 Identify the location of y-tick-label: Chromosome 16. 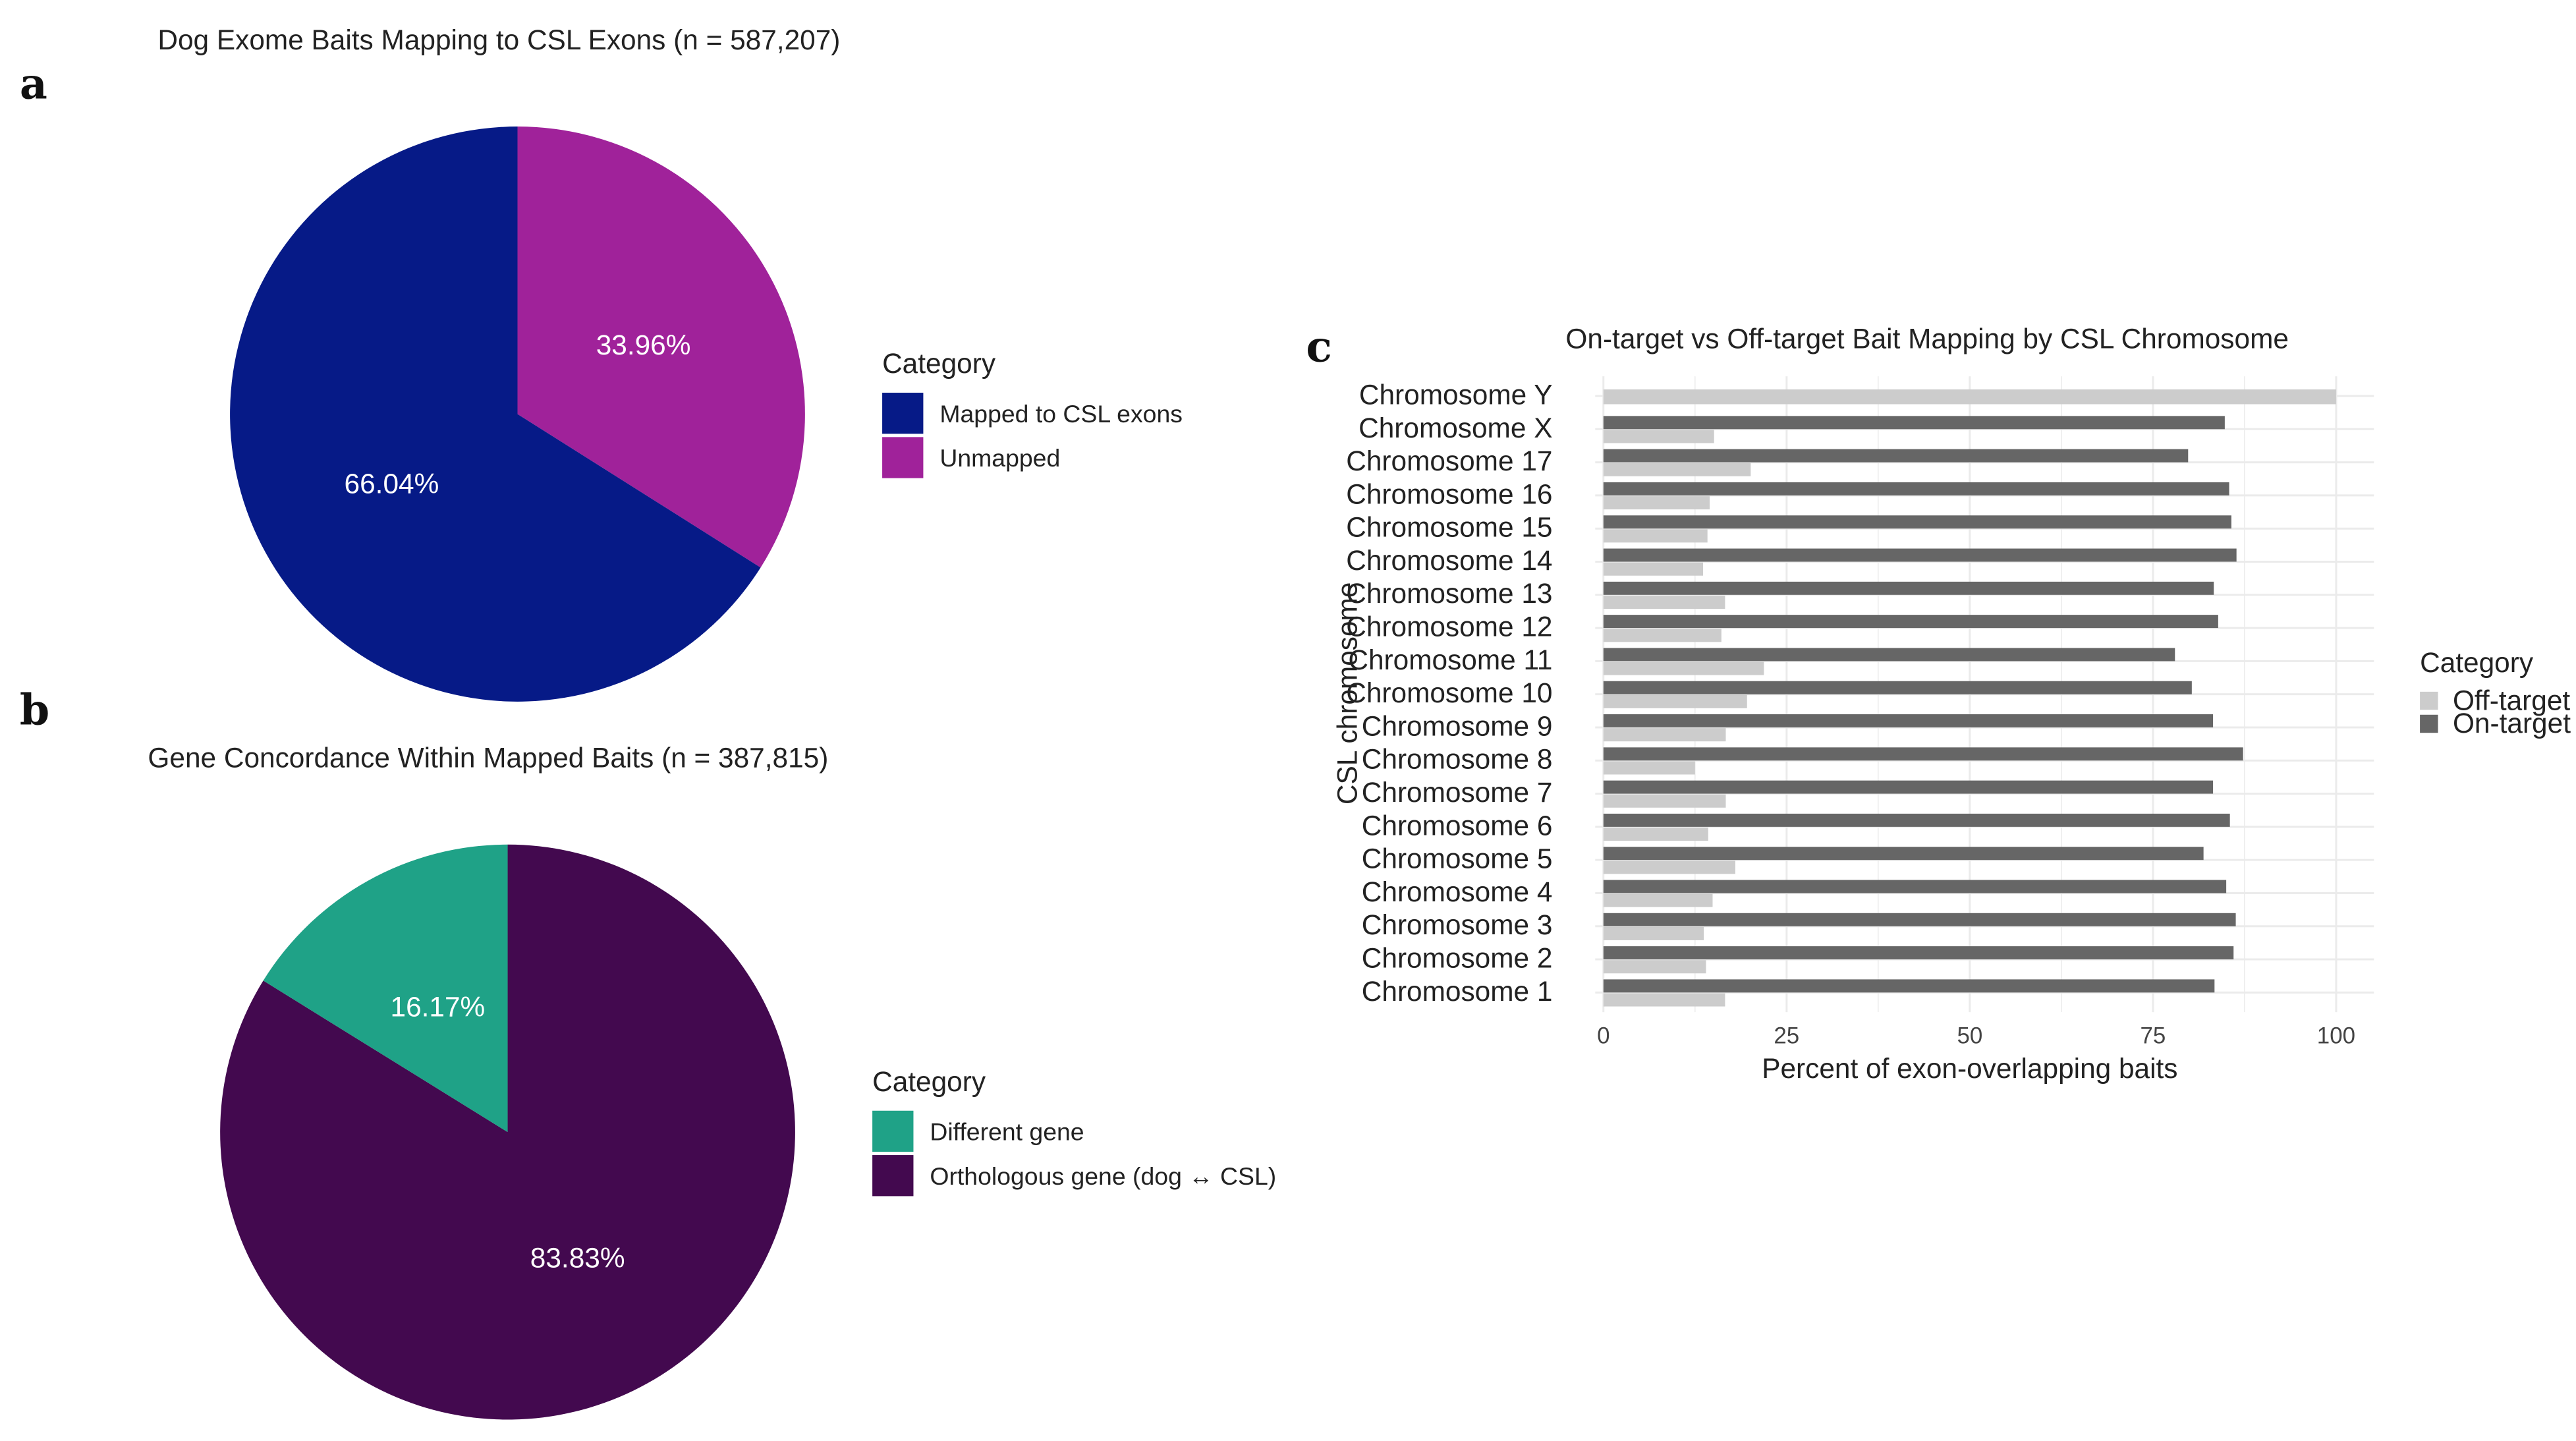
(1449, 493).